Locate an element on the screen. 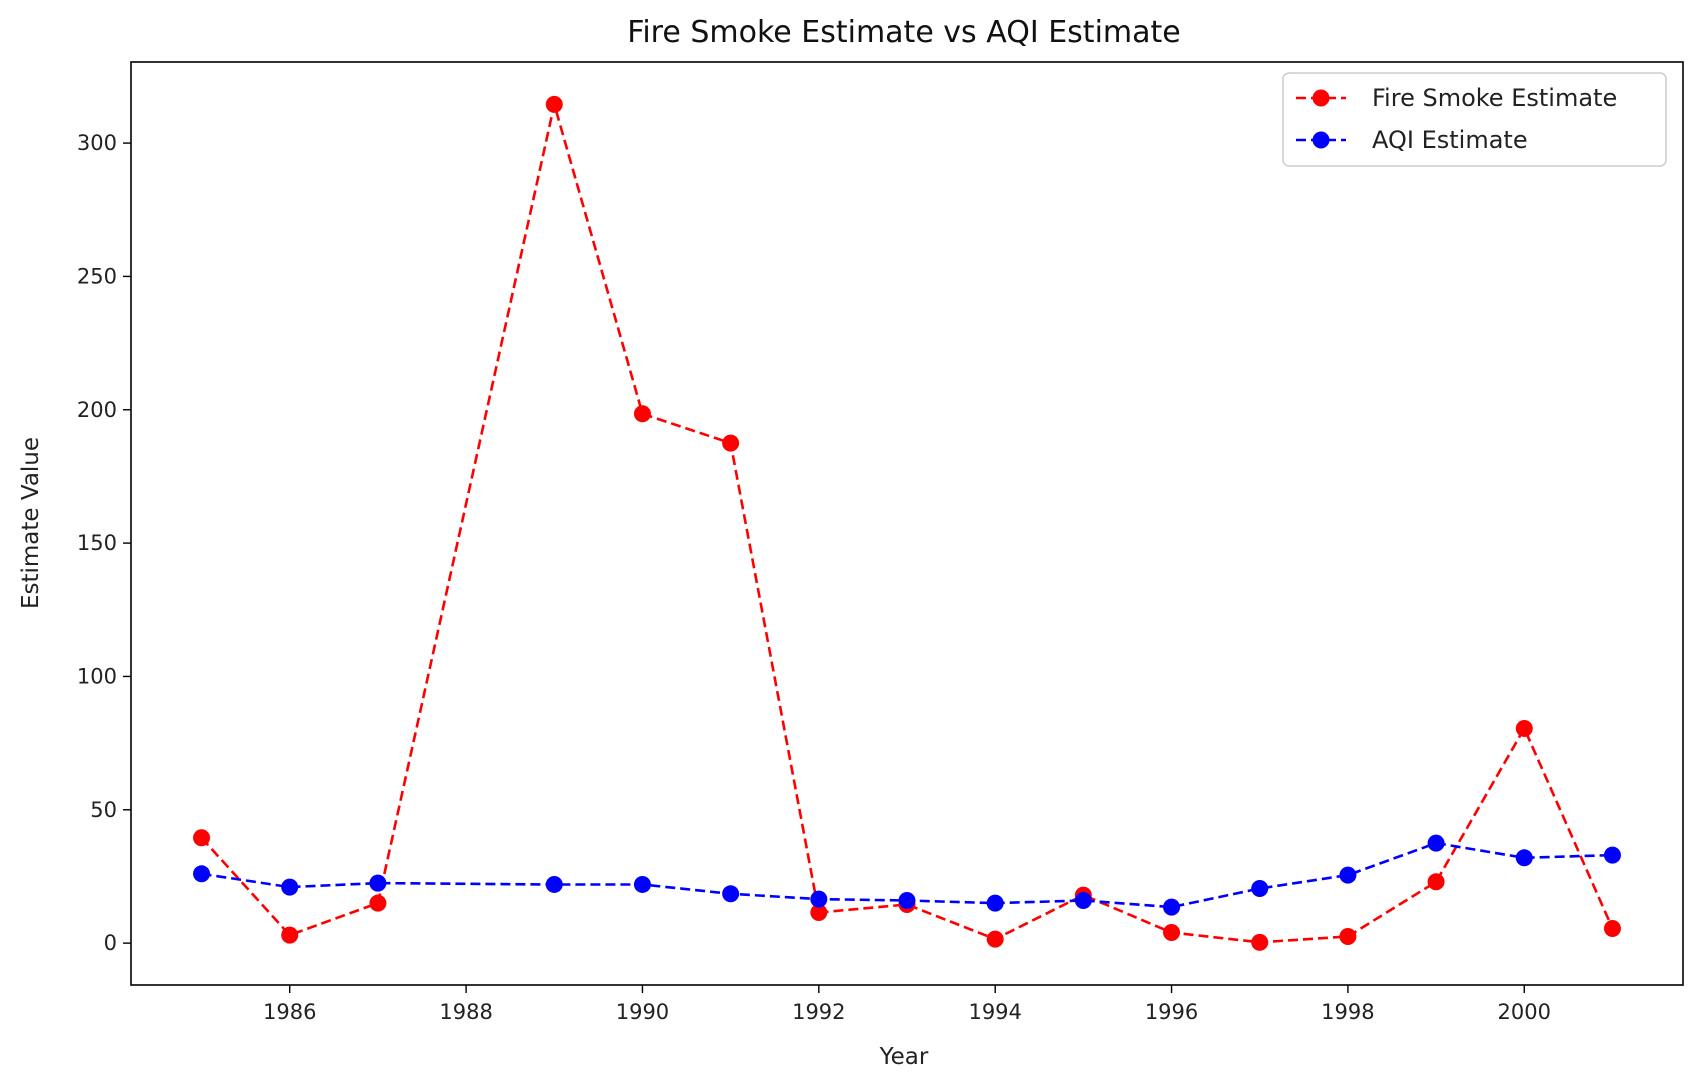 The image size is (1692, 1078). x-tick-label: 1990 is located at coordinates (642, 1012).